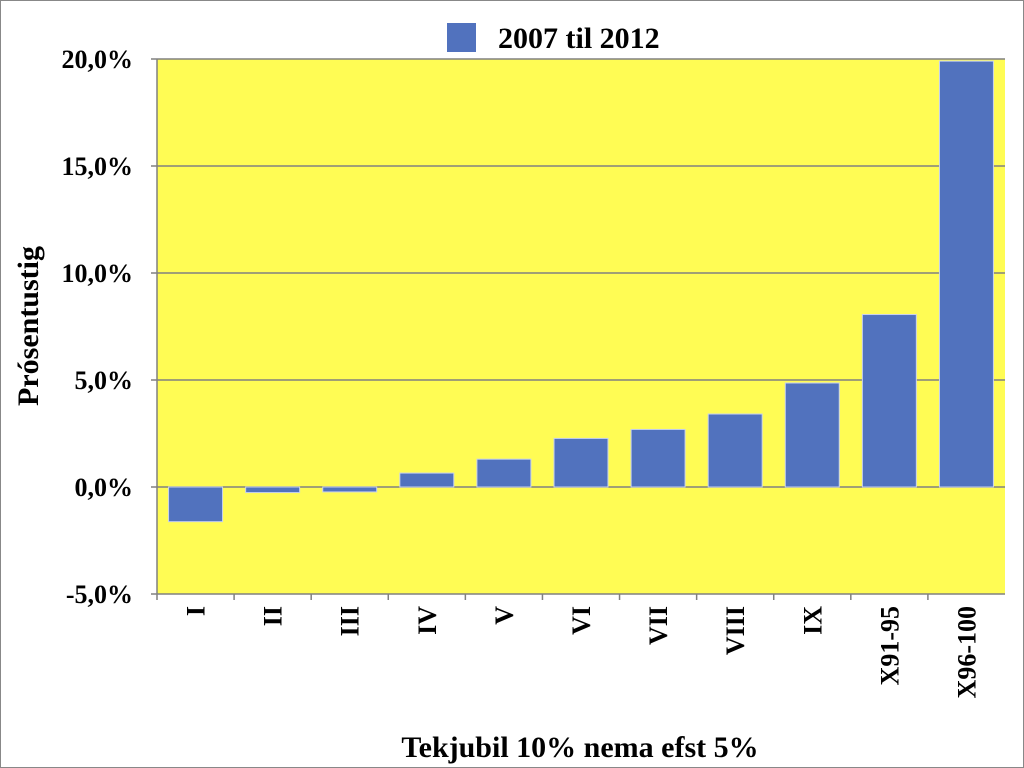 This screenshot has width=1024, height=768. Describe the element at coordinates (581, 462) in the screenshot. I see `bar-VI` at that location.